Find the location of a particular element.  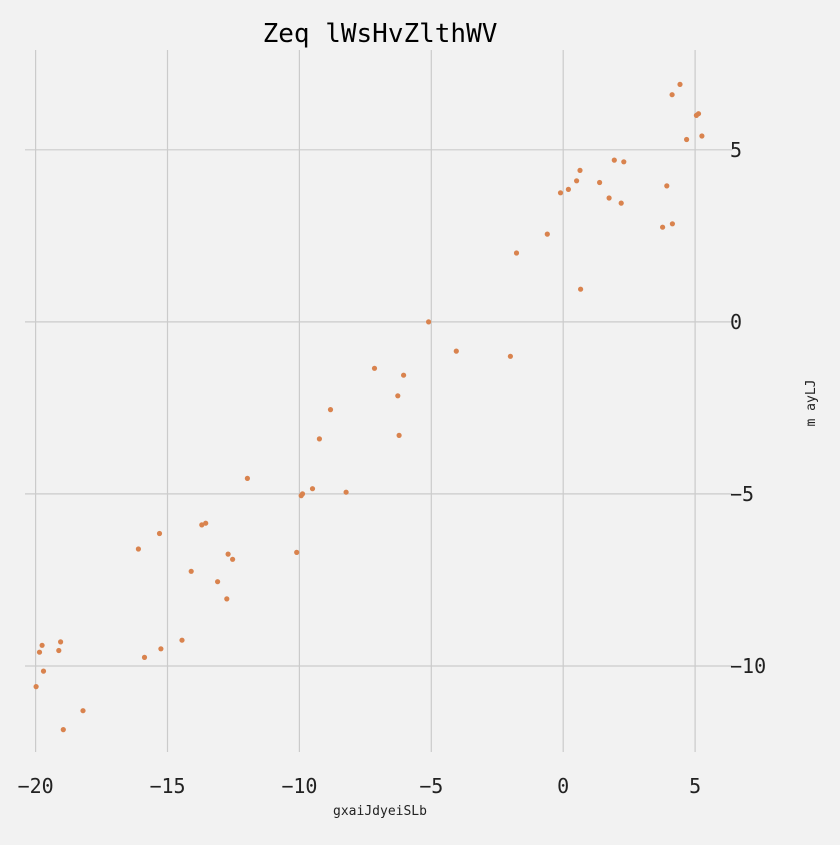

x-tick-label: −20 is located at coordinates (36, 786).